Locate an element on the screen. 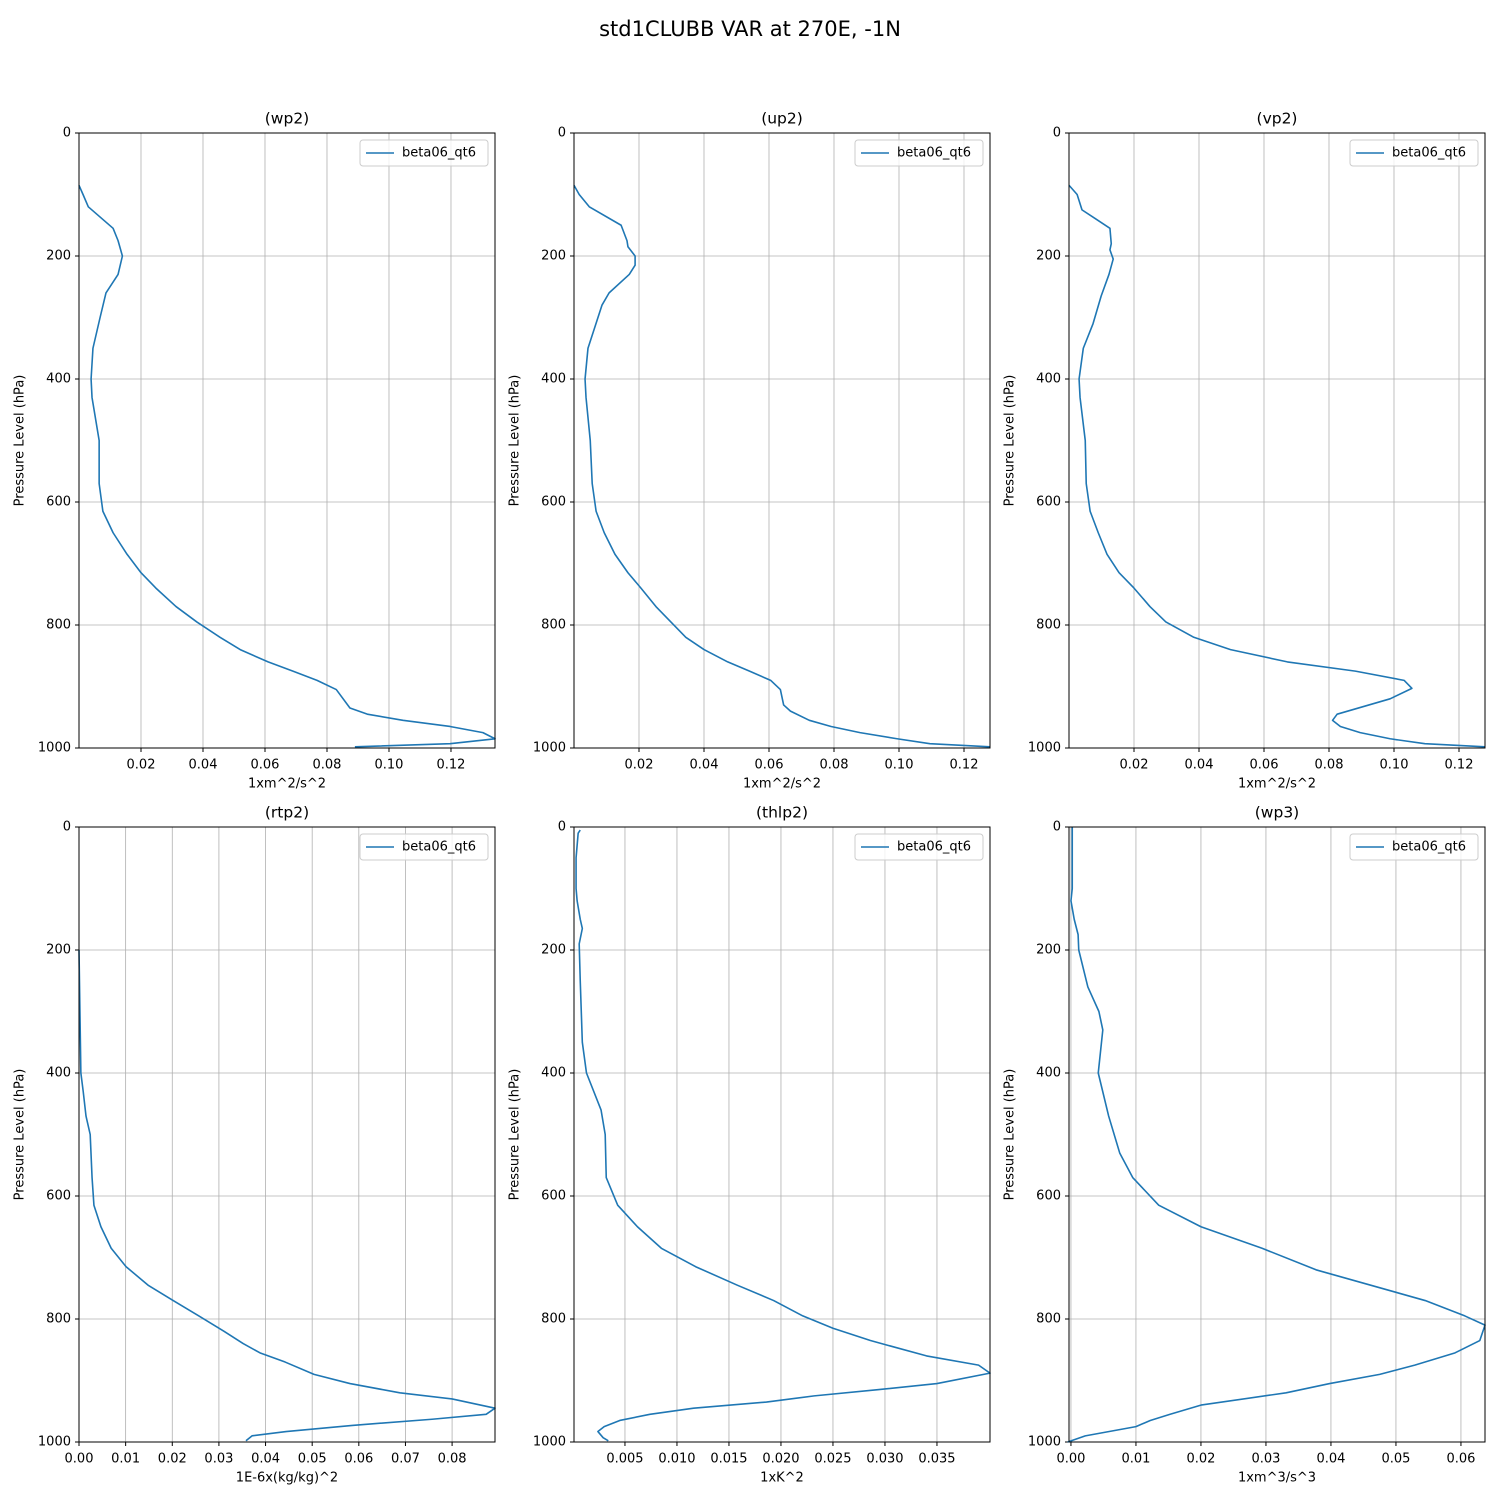 This screenshot has height=1500, width=1500. x-tick-label: 0.005 is located at coordinates (624, 1459).